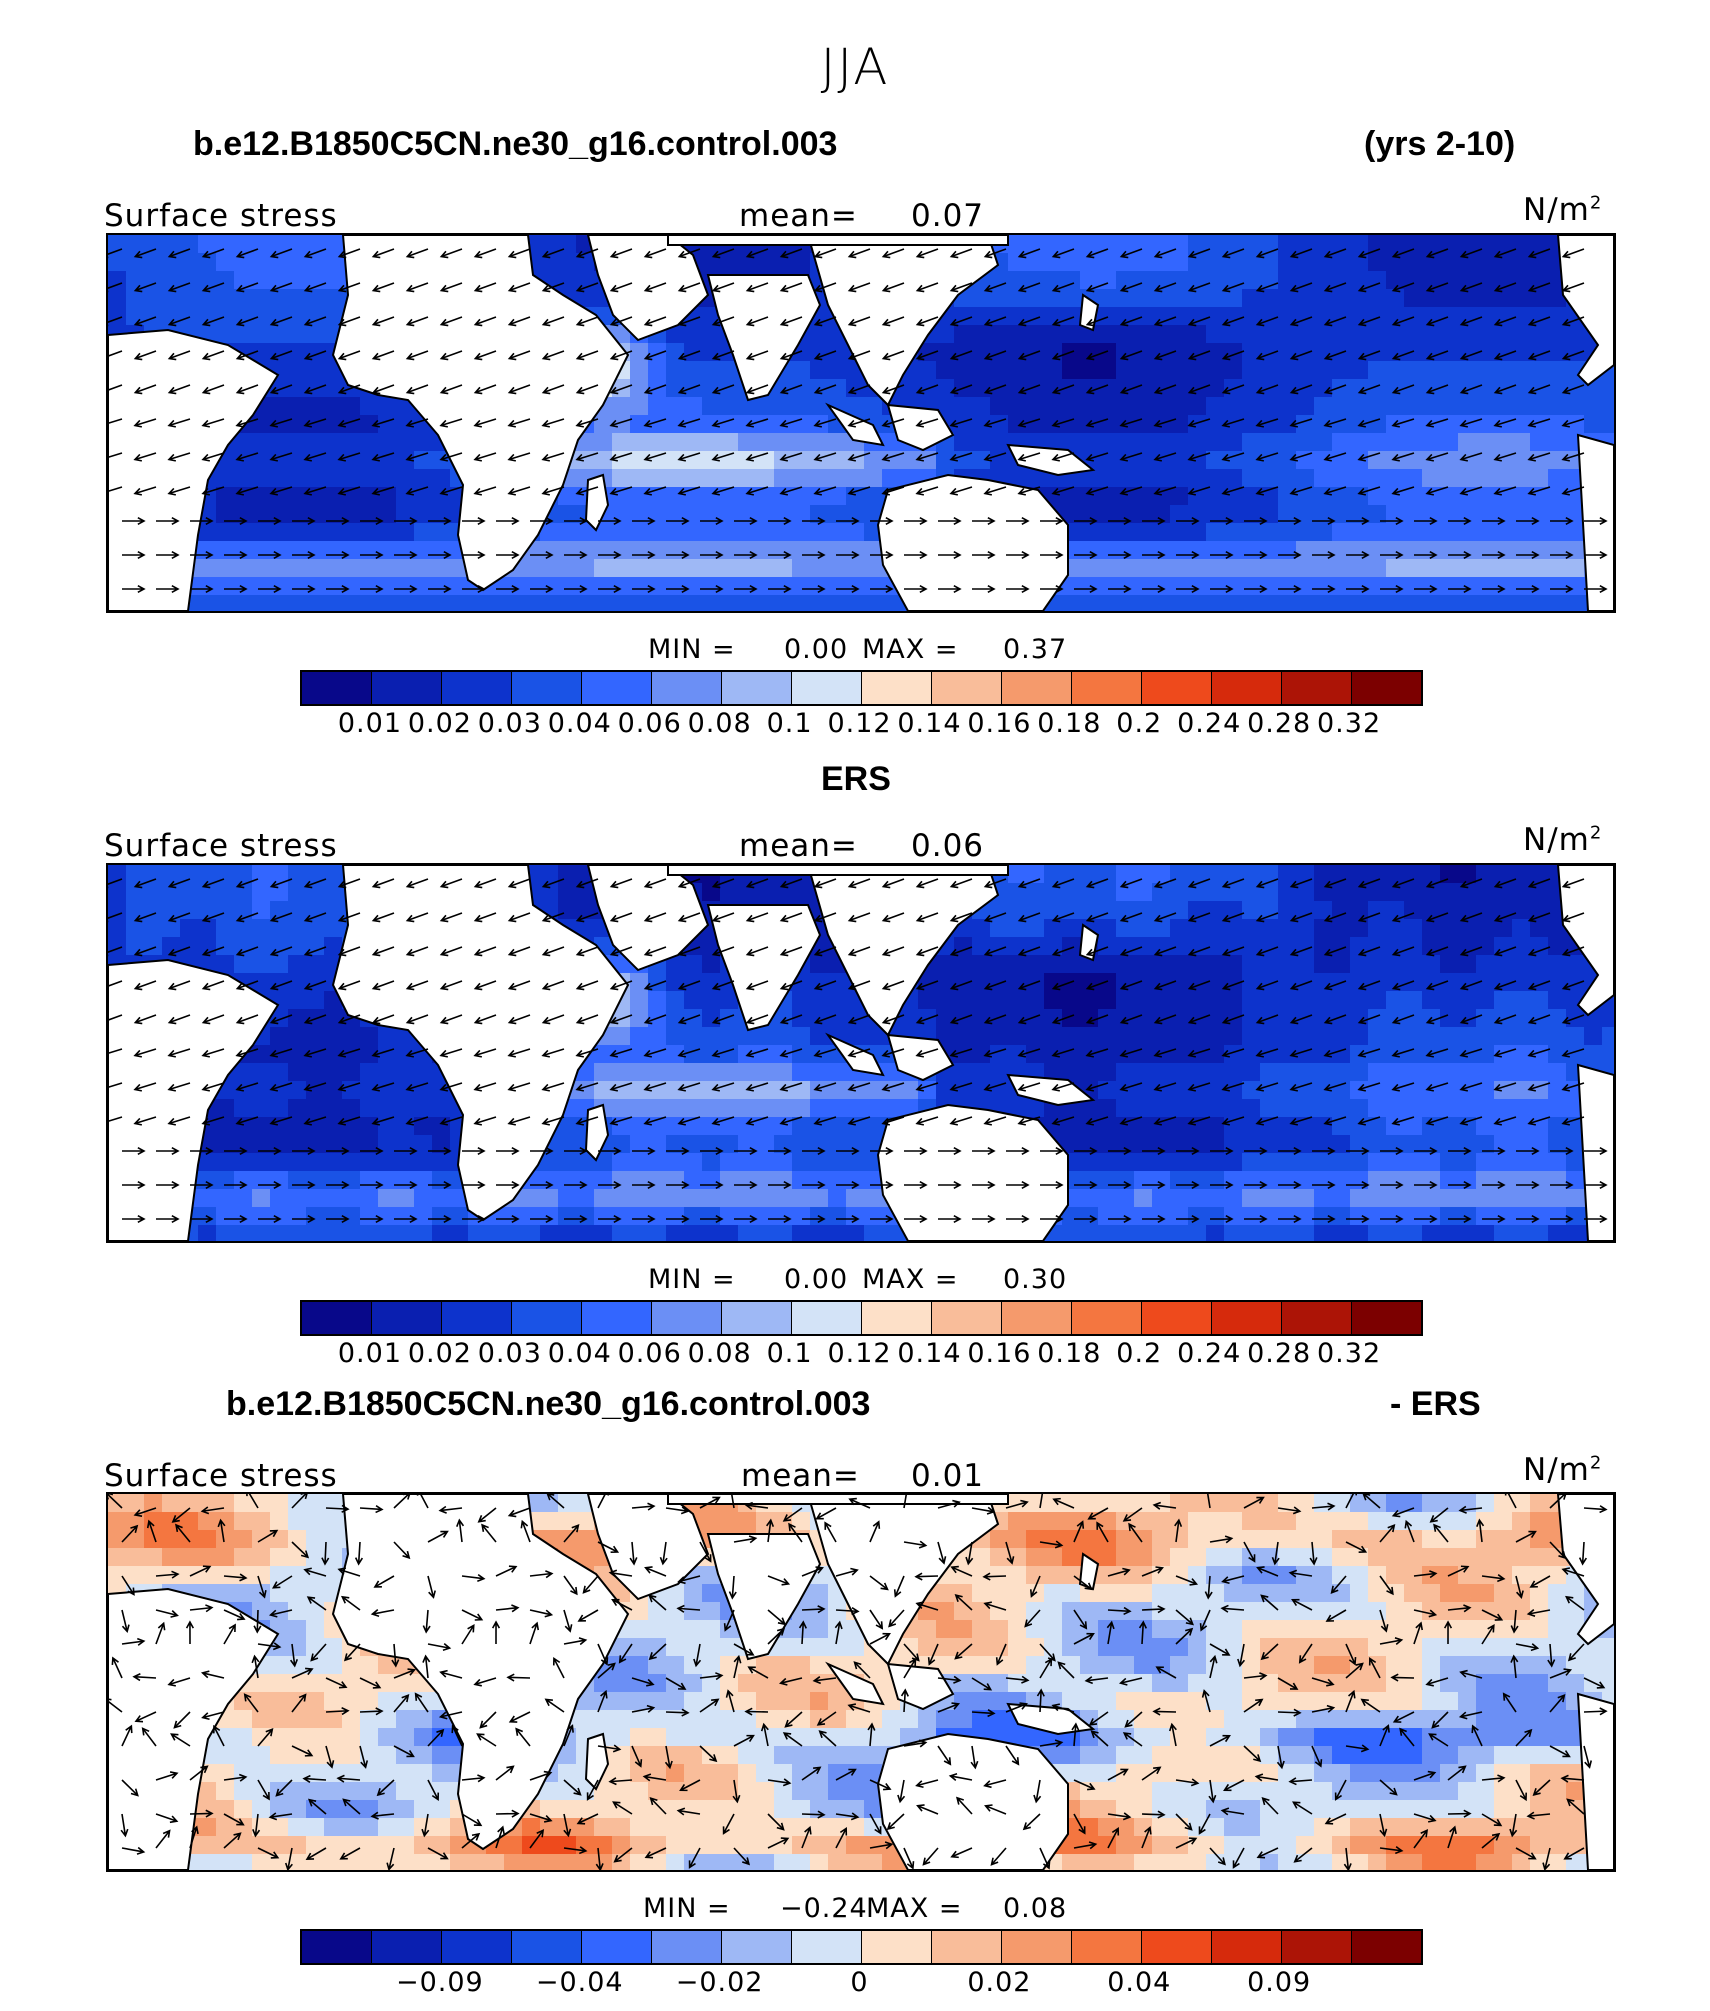  I want to click on colorbar-tick-label: 0.28, so click(1279, 723).